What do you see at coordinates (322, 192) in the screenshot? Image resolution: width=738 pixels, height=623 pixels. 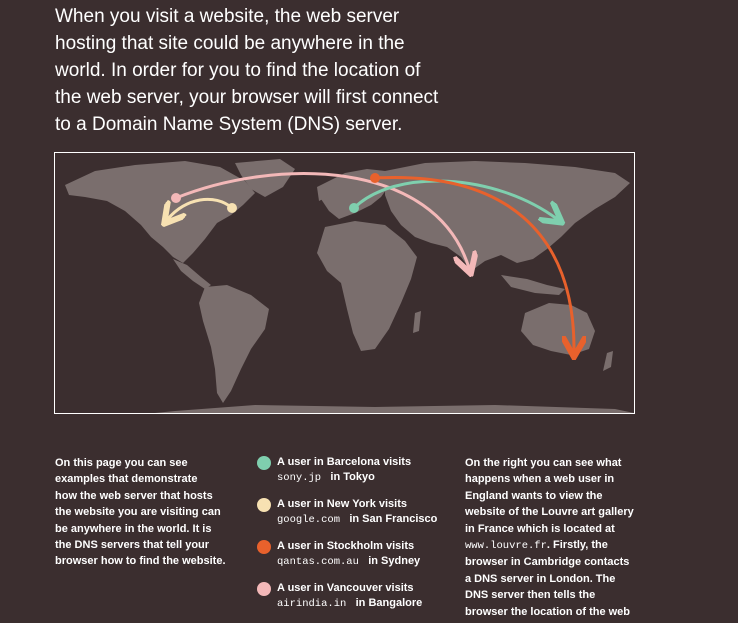 I see `uk-shape` at bounding box center [322, 192].